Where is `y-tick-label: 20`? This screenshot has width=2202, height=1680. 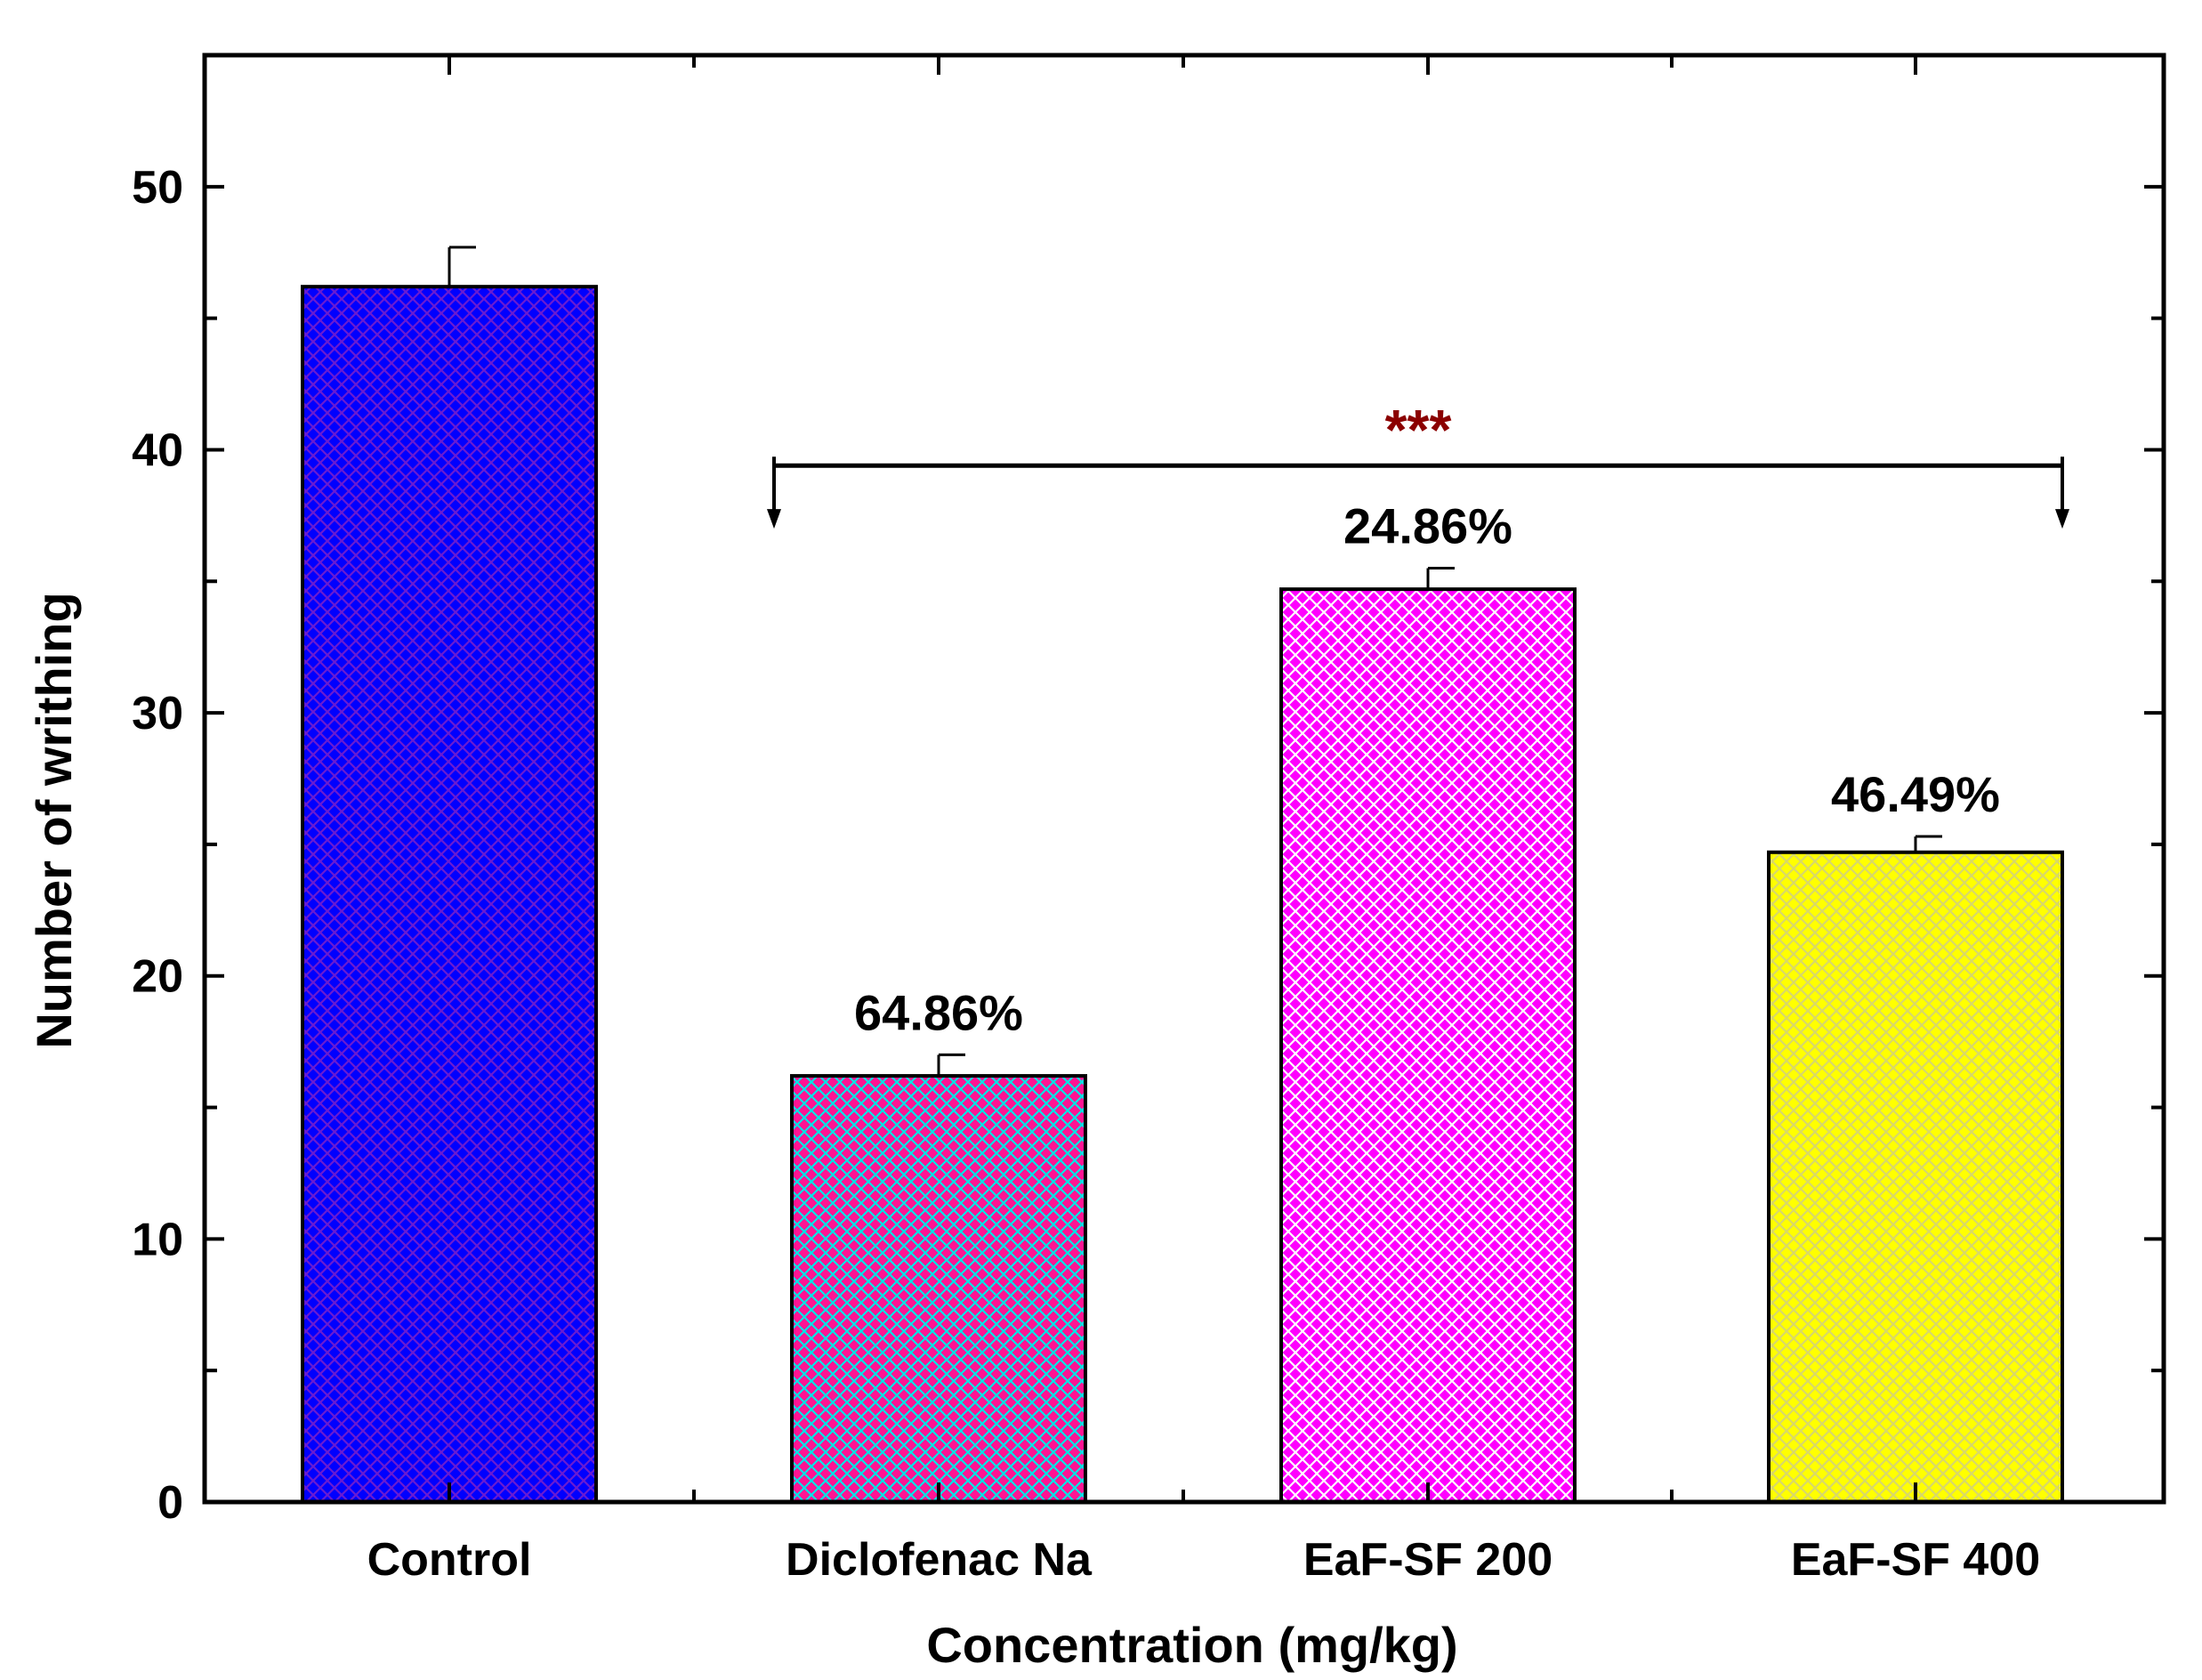 y-tick-label: 20 is located at coordinates (157, 977).